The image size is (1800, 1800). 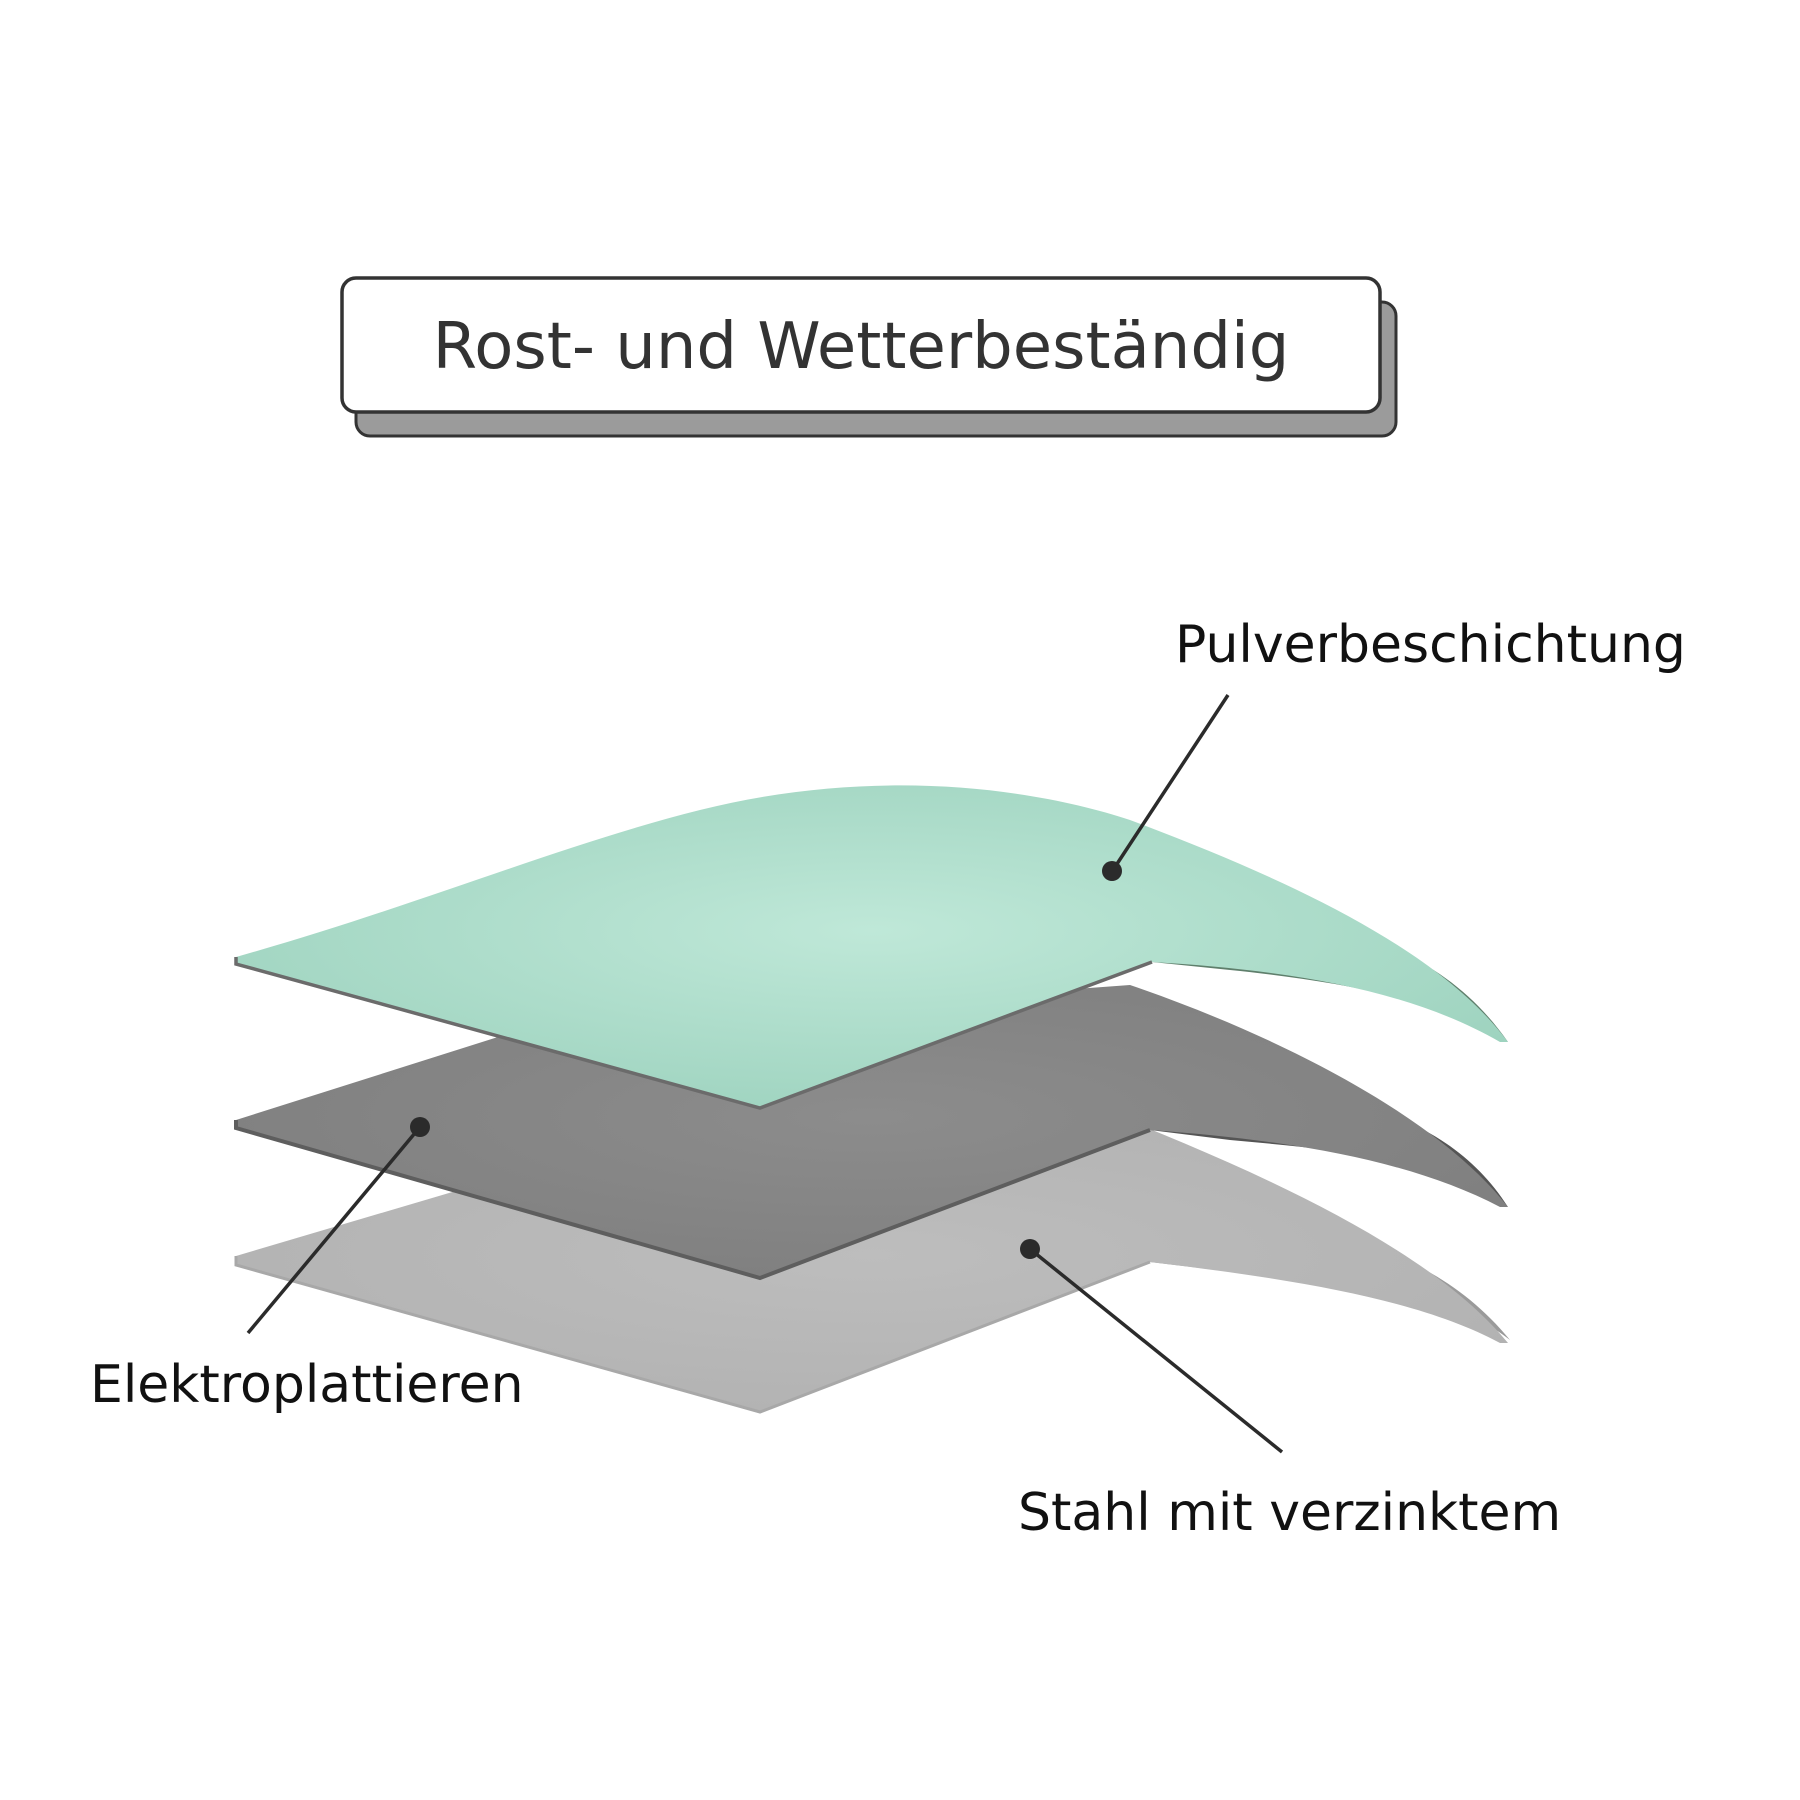 What do you see at coordinates (1030, 1249) in the screenshot?
I see `dot-steel` at bounding box center [1030, 1249].